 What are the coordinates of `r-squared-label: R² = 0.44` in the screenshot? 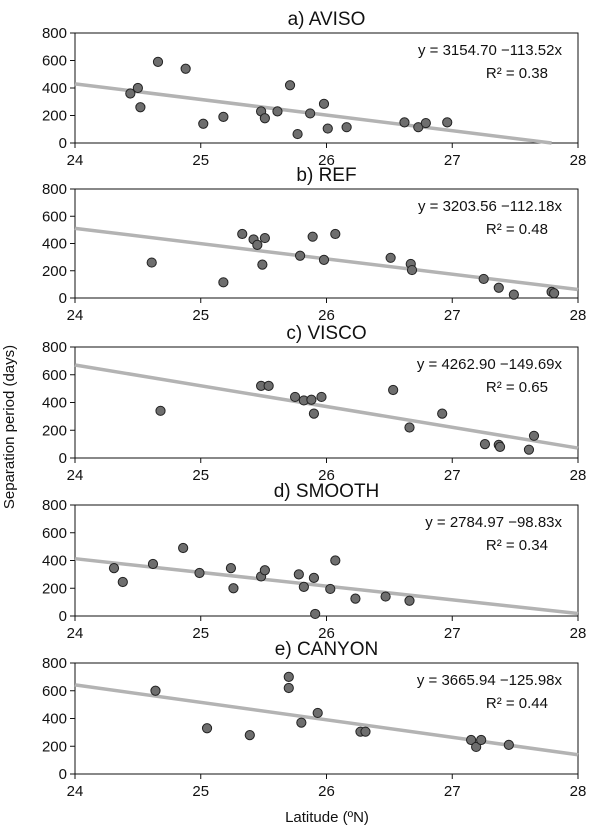 It's located at (517, 703).